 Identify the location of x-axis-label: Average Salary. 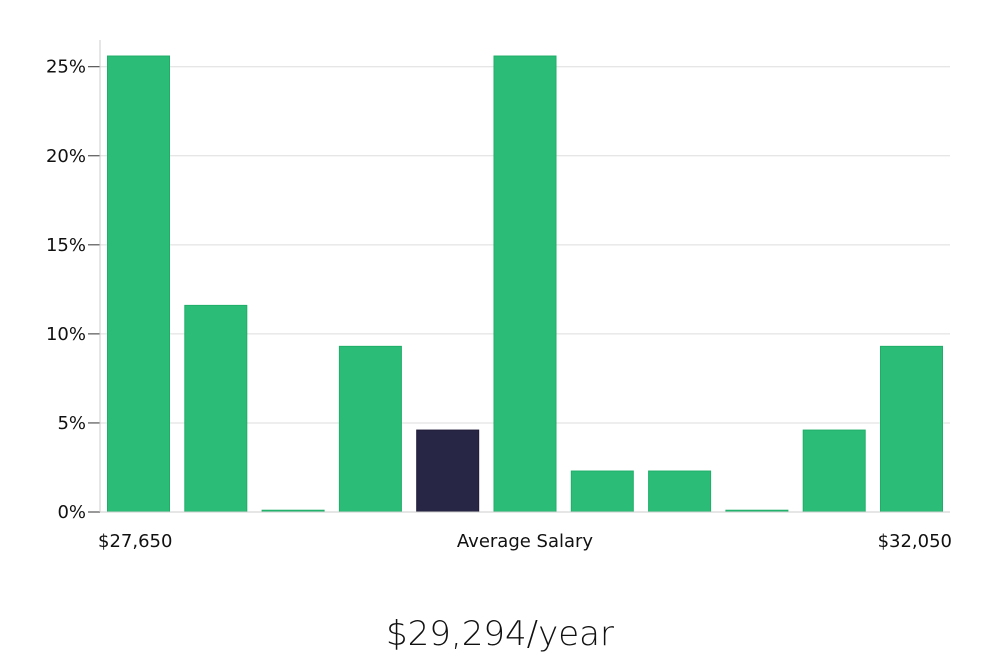
(525, 541).